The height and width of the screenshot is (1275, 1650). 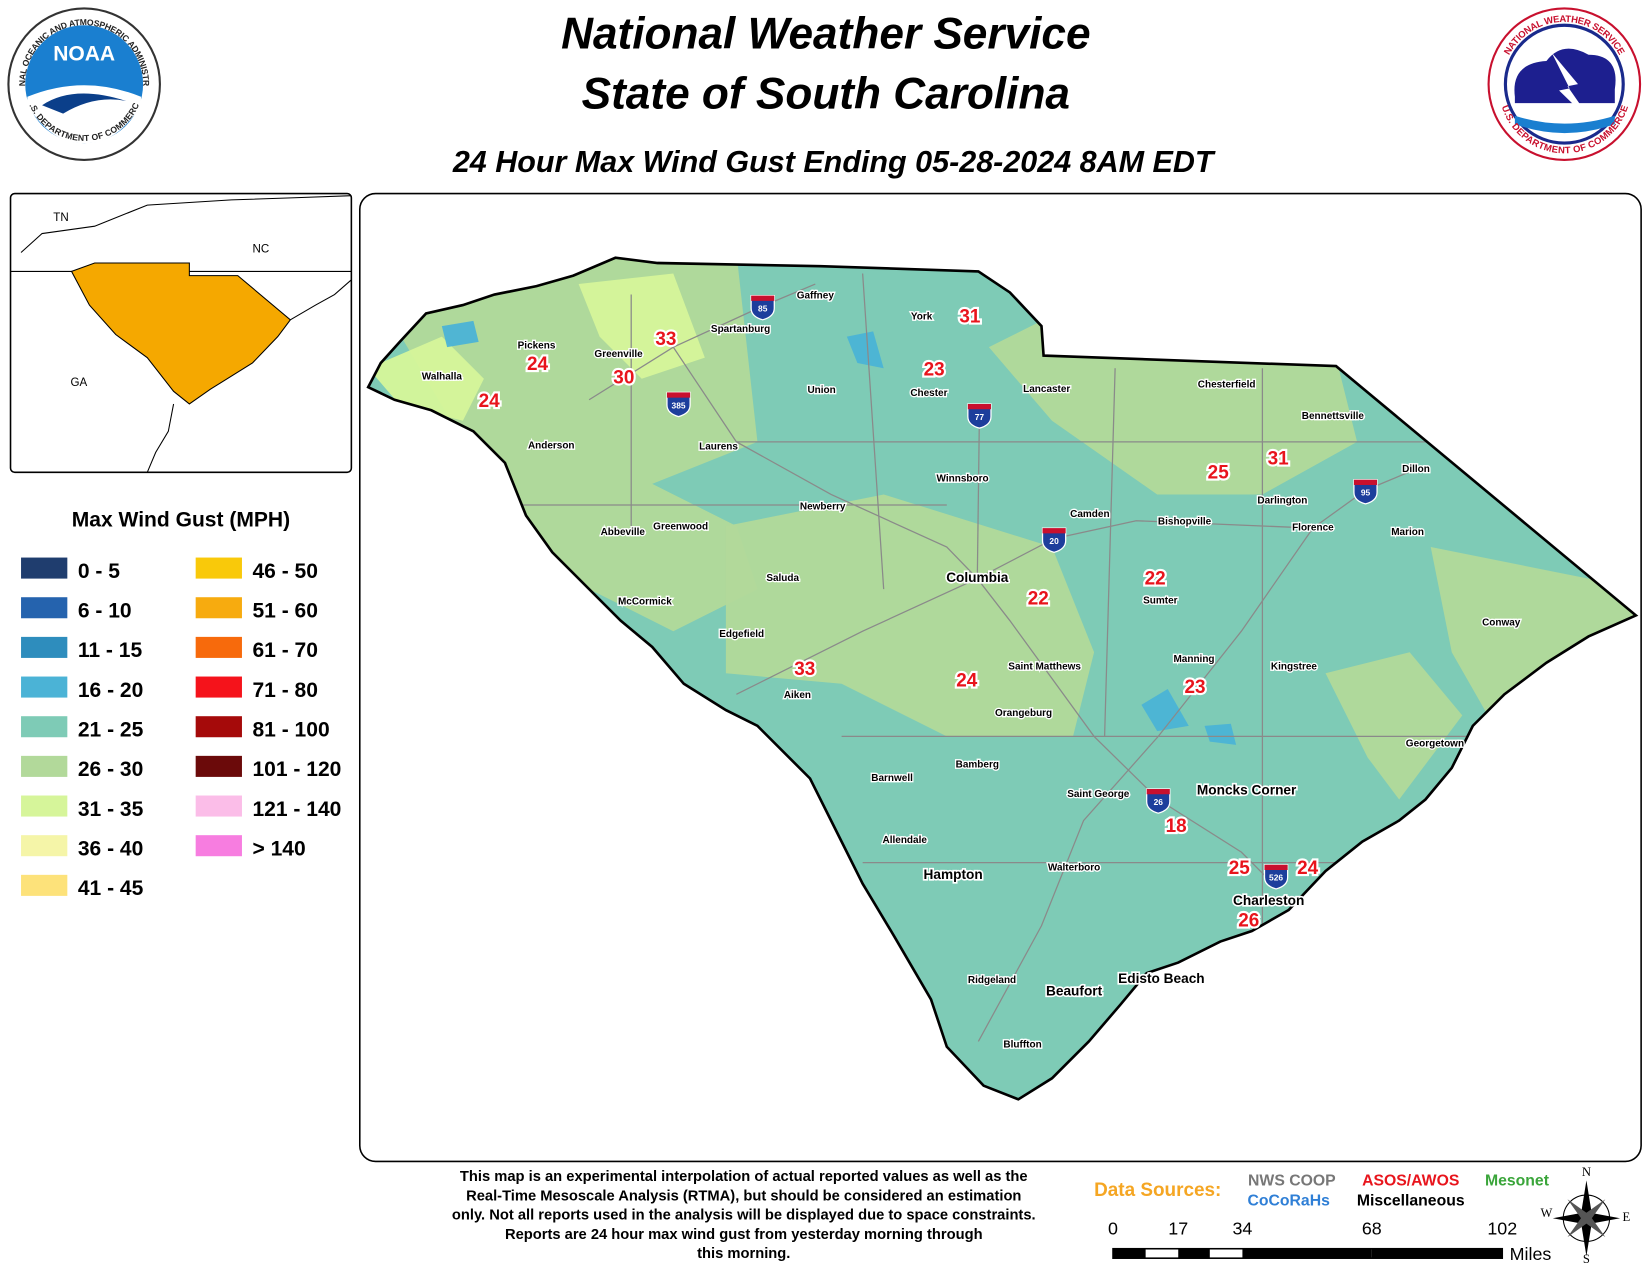 I want to click on inset-state, so click(x=181, y=333).